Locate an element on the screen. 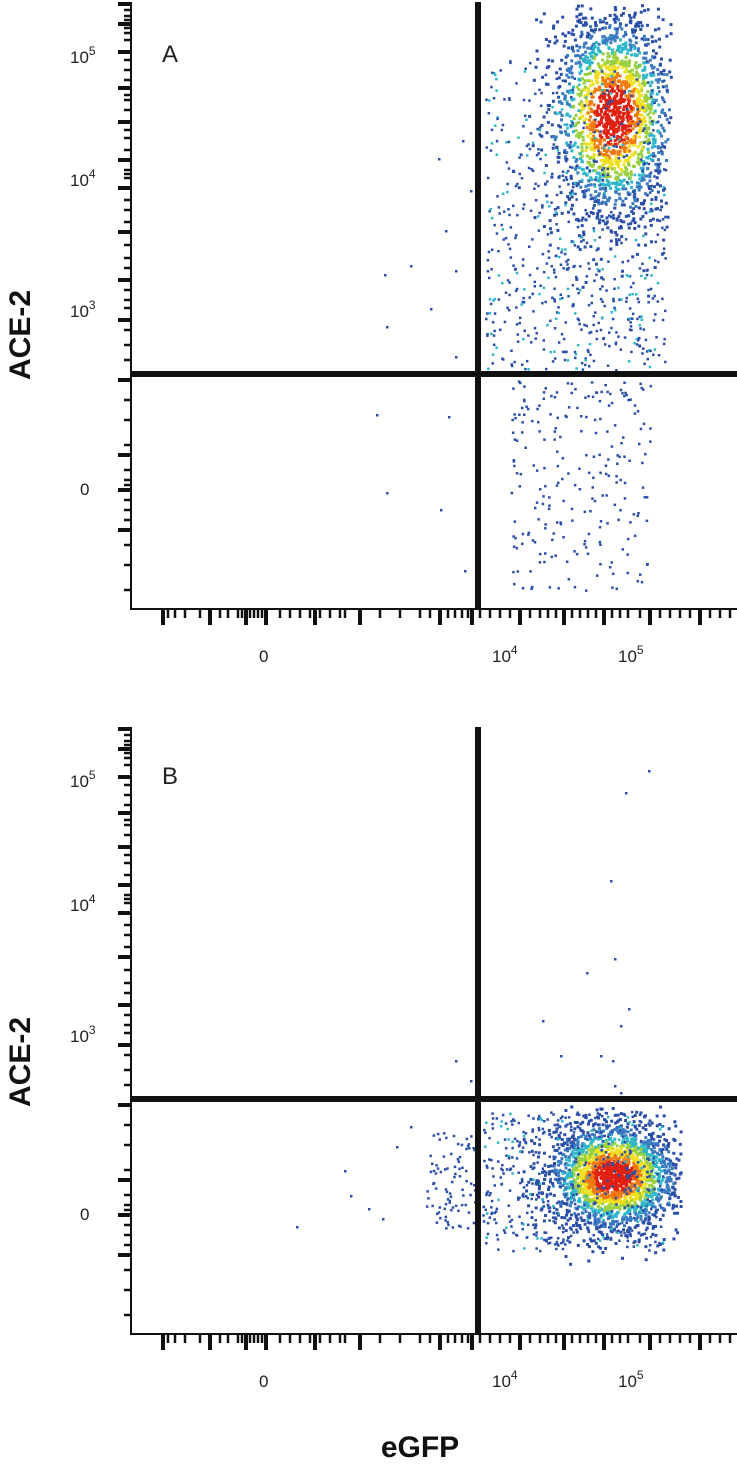 Image resolution: width=737 pixels, height=1471 pixels. panel-a-y-tick-1e4: 104 is located at coordinates (83, 178).